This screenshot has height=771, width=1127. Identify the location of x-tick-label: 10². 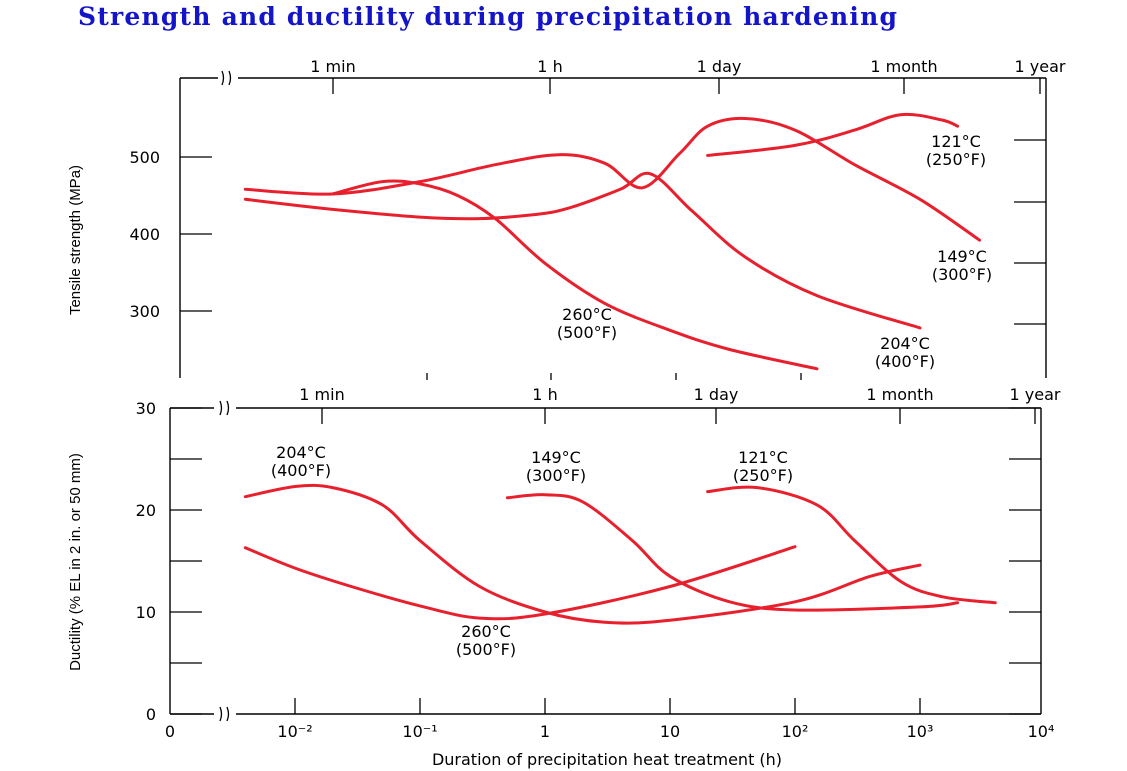
(795, 731).